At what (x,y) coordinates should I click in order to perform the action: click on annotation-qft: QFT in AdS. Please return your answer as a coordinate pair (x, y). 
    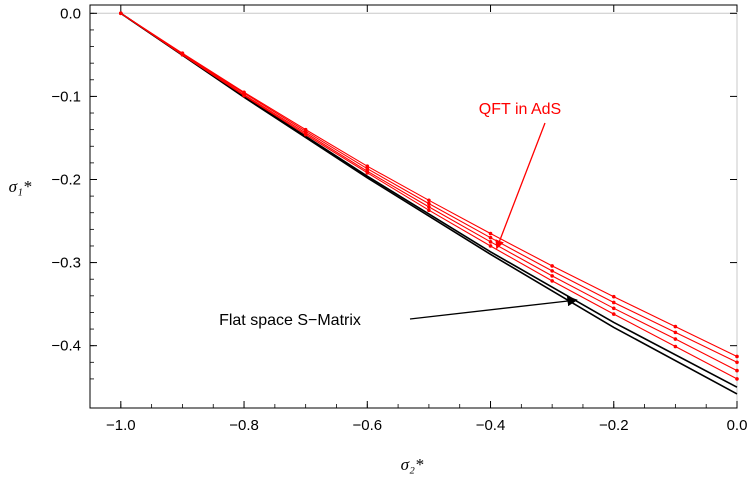
    Looking at the image, I should click on (520, 175).